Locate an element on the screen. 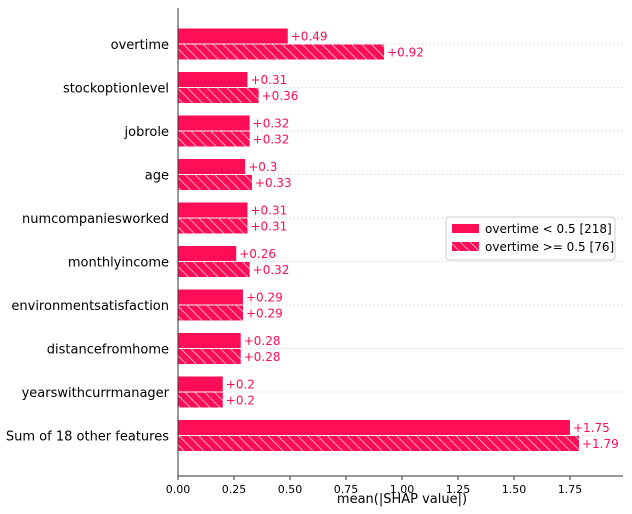 This screenshot has height=514, width=632. x-tick-label: 1.00 is located at coordinates (402, 489).